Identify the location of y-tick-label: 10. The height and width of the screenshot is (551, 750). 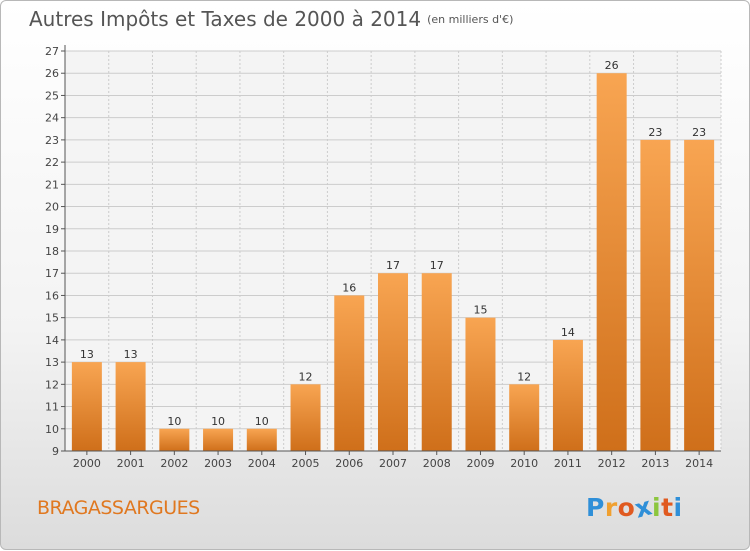
(52, 429).